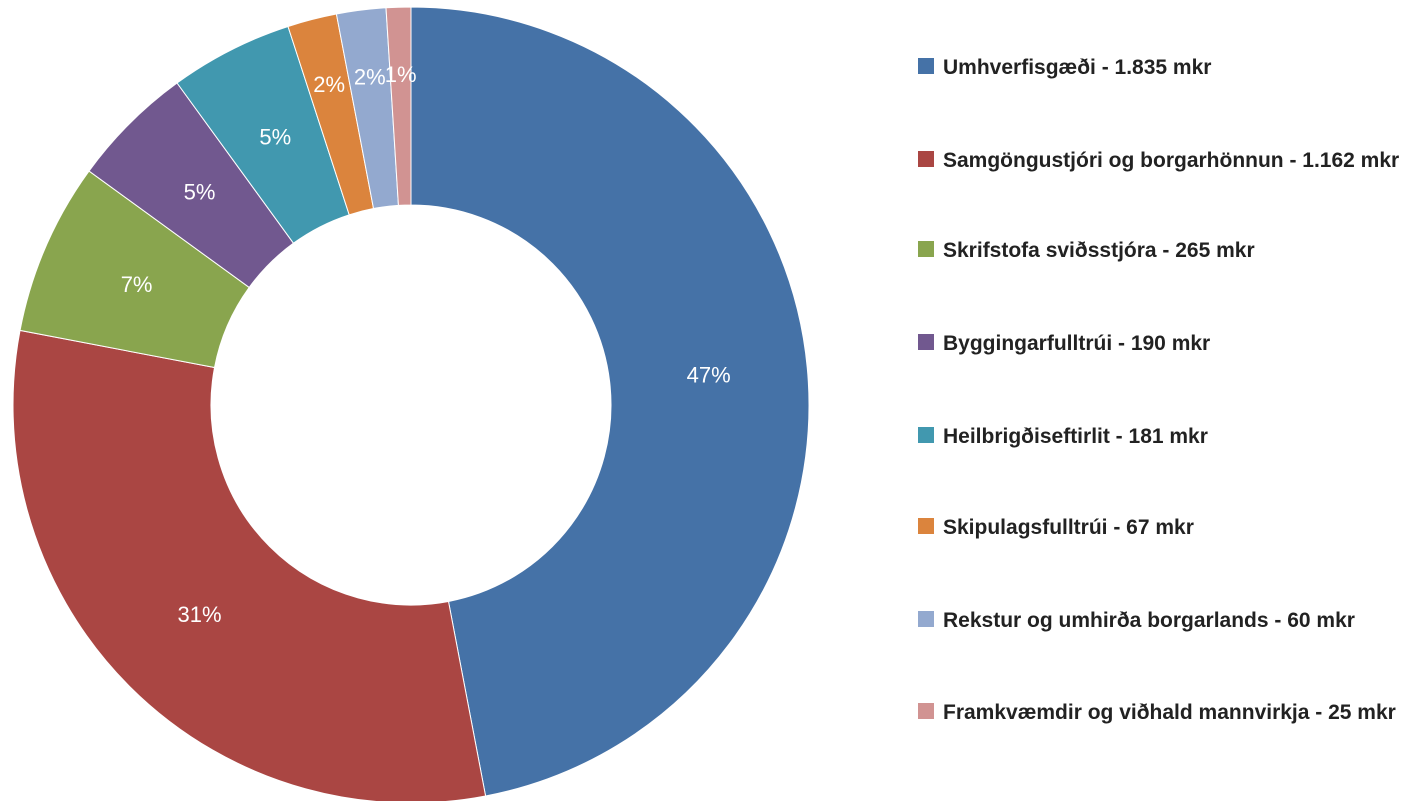 This screenshot has width=1415, height=801. What do you see at coordinates (1099, 250) in the screenshot?
I see `legend-label: Skrifstofa sviðsstjóra - 265 mkr` at bounding box center [1099, 250].